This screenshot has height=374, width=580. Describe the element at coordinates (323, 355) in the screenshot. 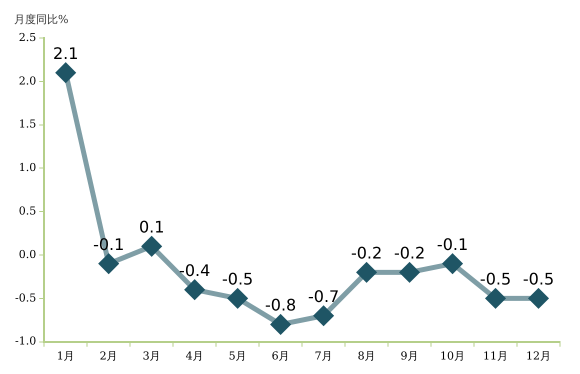

I see `x-tick-label: 7月` at that location.